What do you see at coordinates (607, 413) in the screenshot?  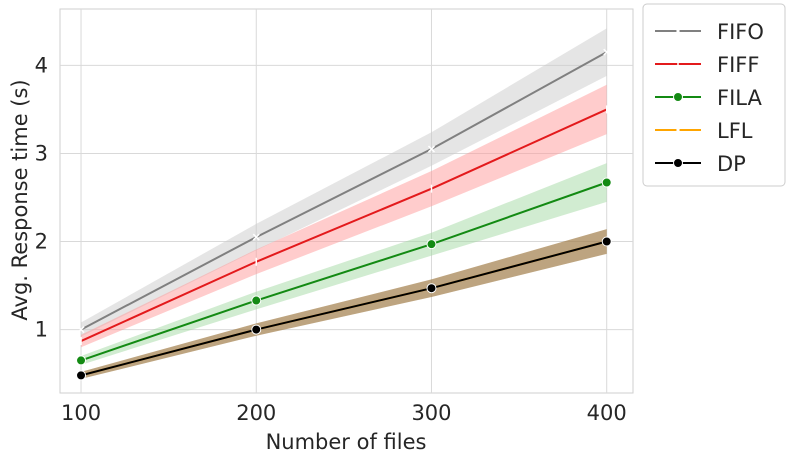 I see `x-tick-label: 400` at bounding box center [607, 413].